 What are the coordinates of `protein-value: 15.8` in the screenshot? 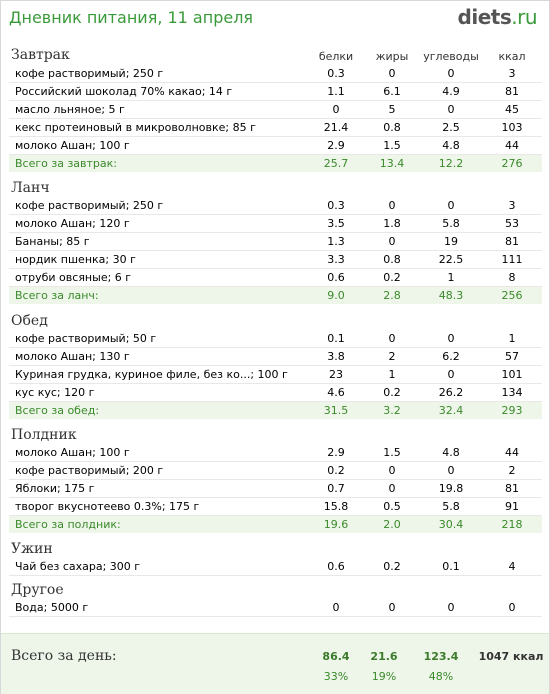 It's located at (336, 506).